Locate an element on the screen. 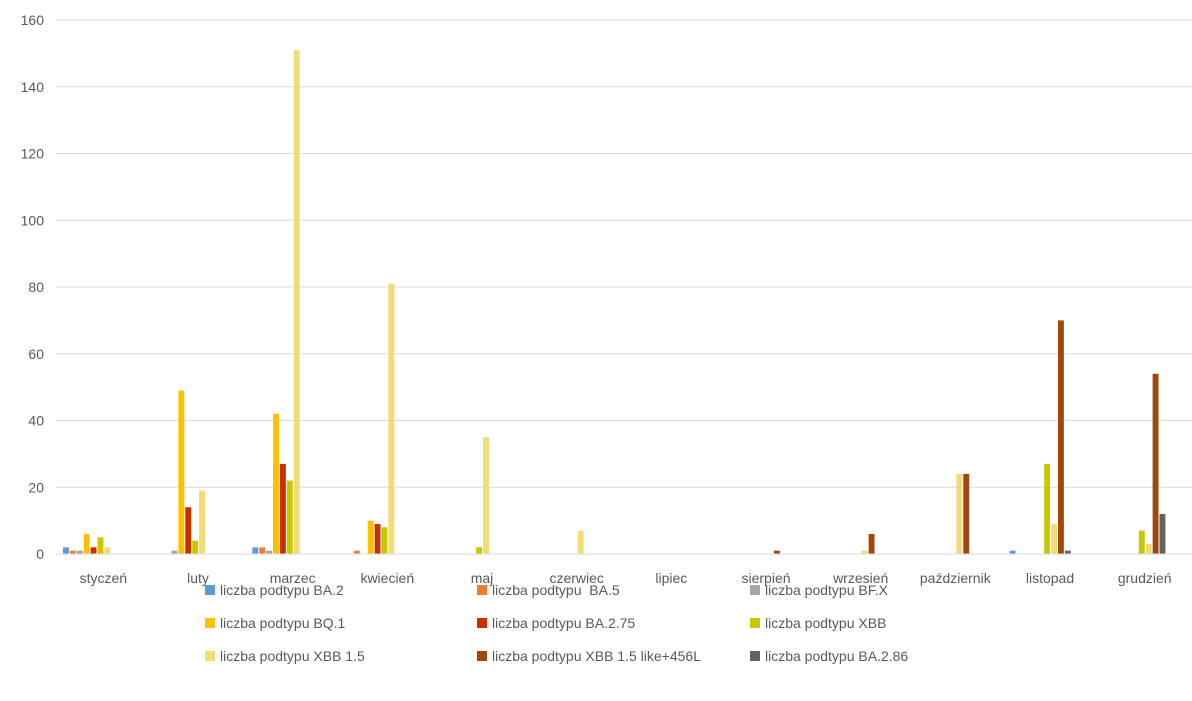 The image size is (1192, 701). legend-item: liczba podtypu BA.2.86 is located at coordinates (829, 656).